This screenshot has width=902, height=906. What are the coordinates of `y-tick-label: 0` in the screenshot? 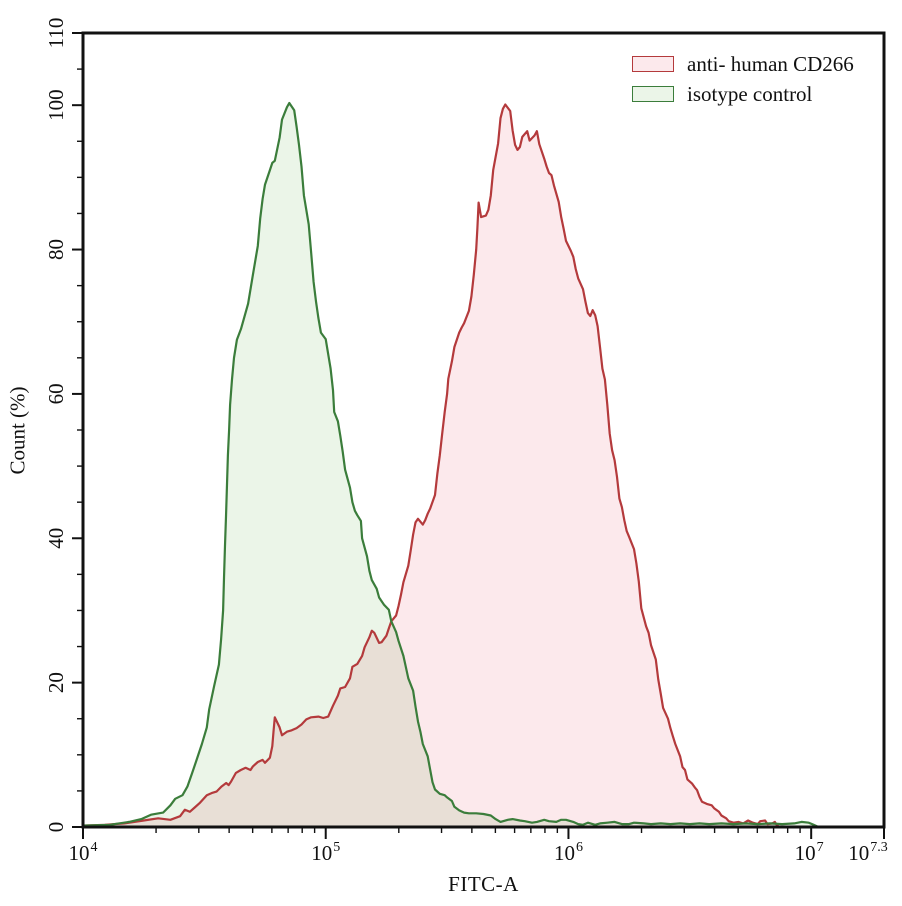 It's located at (56, 827).